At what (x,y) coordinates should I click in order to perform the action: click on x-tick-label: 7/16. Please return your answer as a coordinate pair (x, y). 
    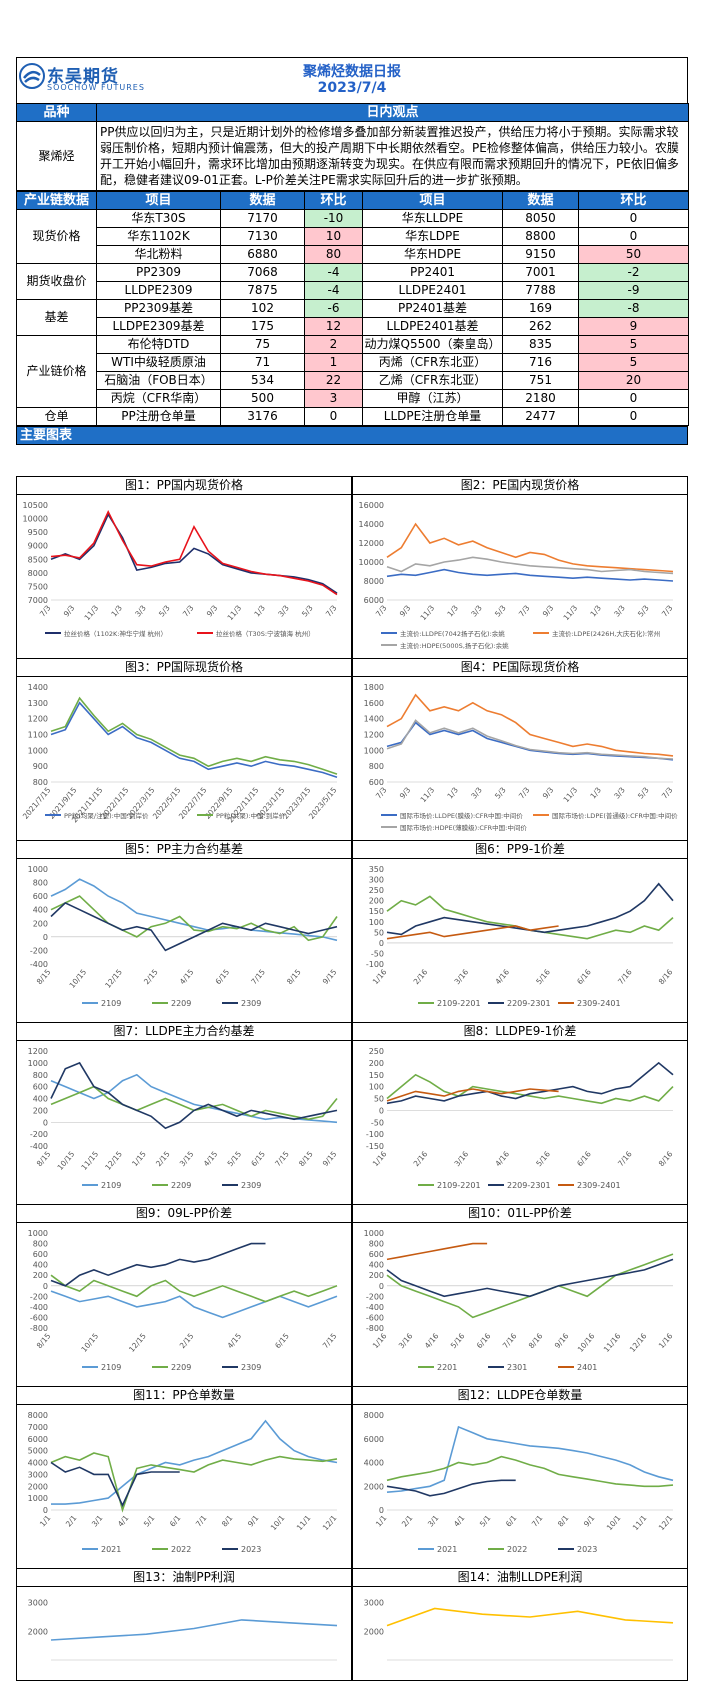
    Looking at the image, I should click on (625, 1158).